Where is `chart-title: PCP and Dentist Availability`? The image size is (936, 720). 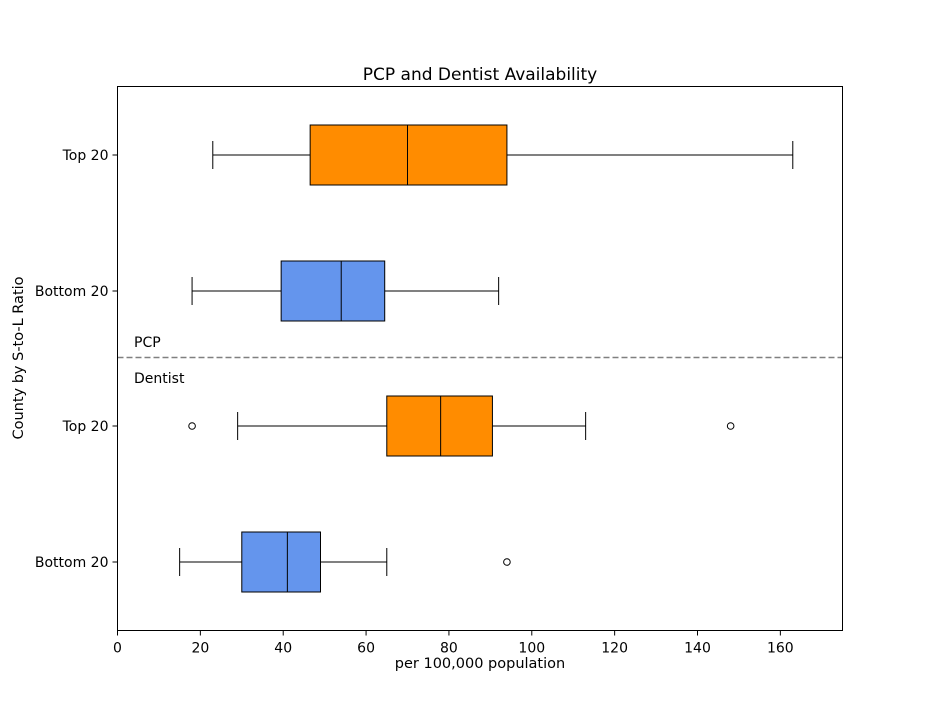 chart-title: PCP and Dentist Availability is located at coordinates (480, 75).